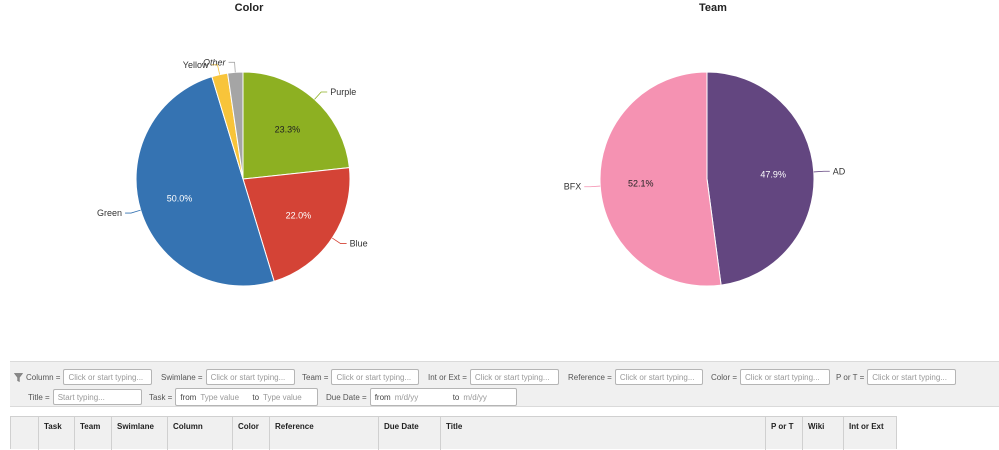  I want to click on swimlane-filter-input, so click(250, 377).